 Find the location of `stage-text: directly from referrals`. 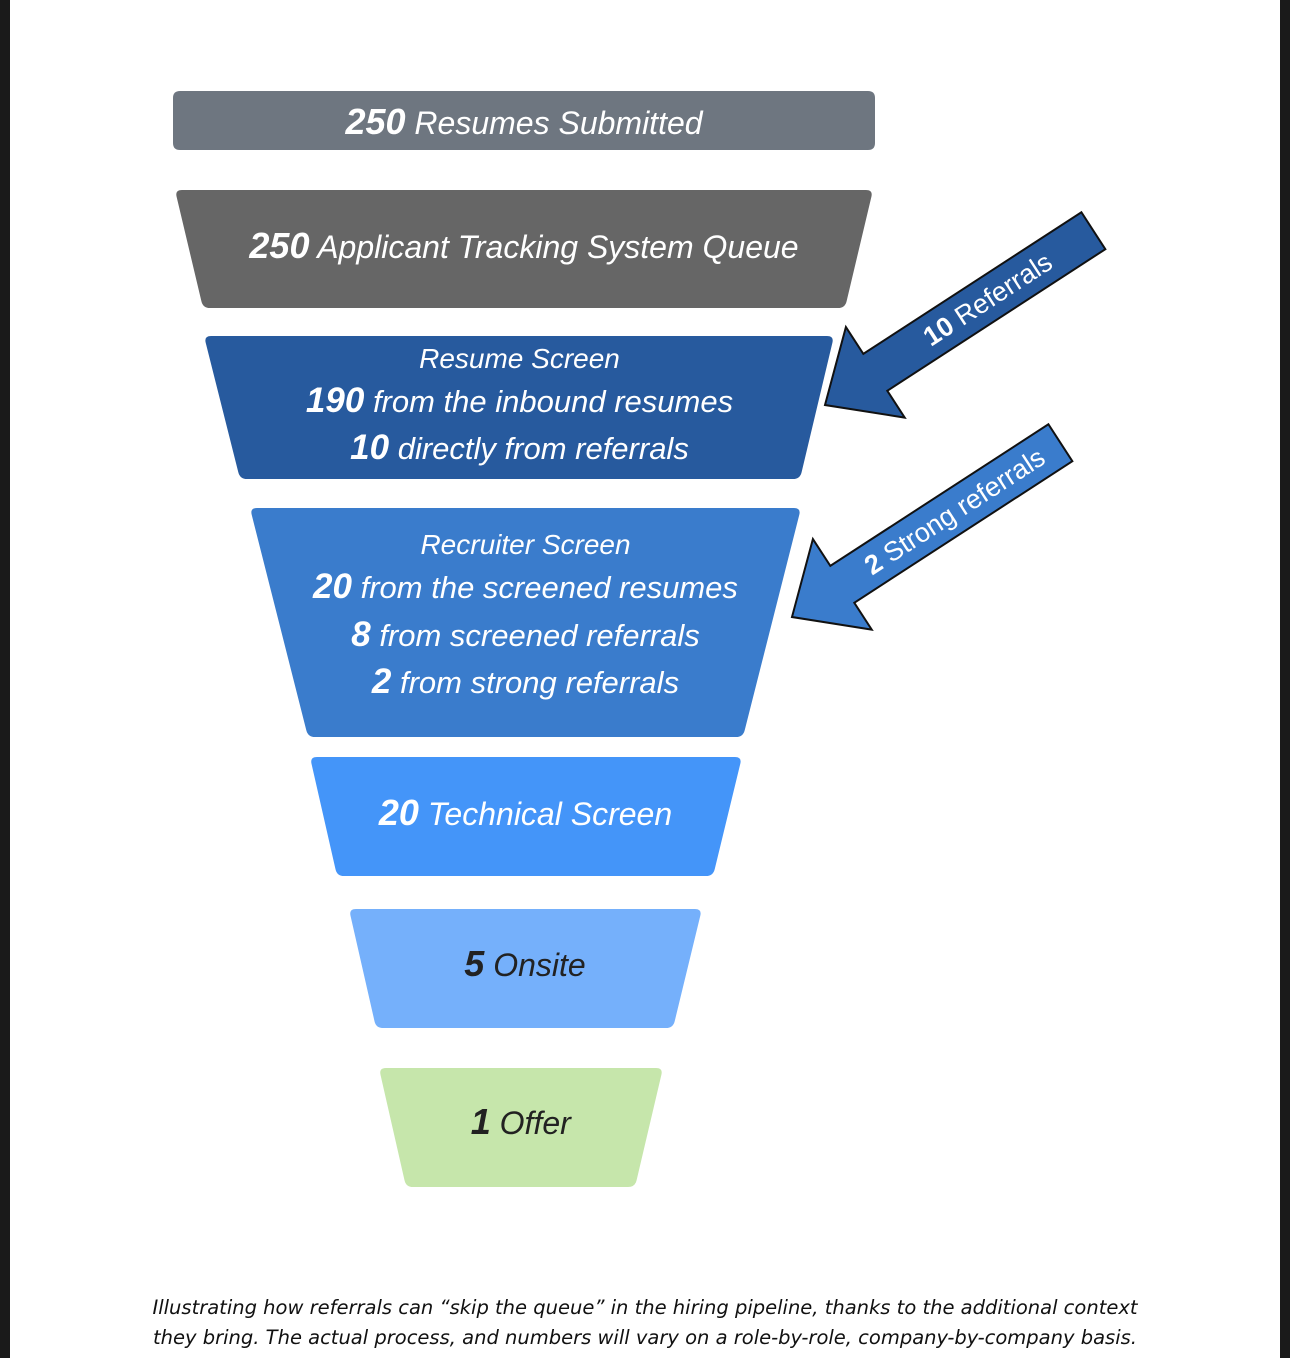

stage-text: directly from referrals is located at coordinates (539, 448).